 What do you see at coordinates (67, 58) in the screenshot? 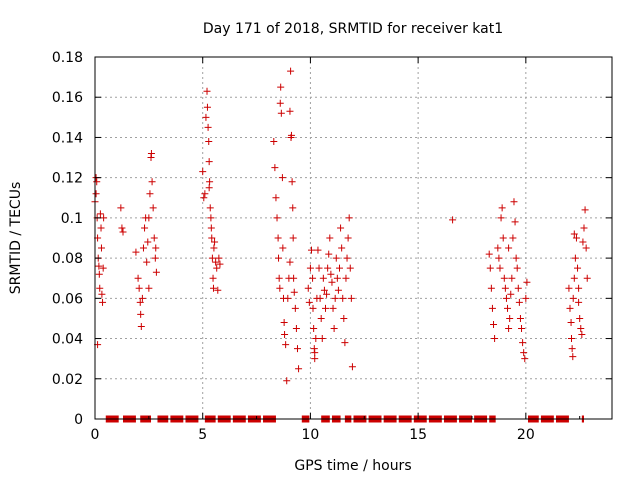
I see `y-tick-label: 0.18` at bounding box center [67, 58].